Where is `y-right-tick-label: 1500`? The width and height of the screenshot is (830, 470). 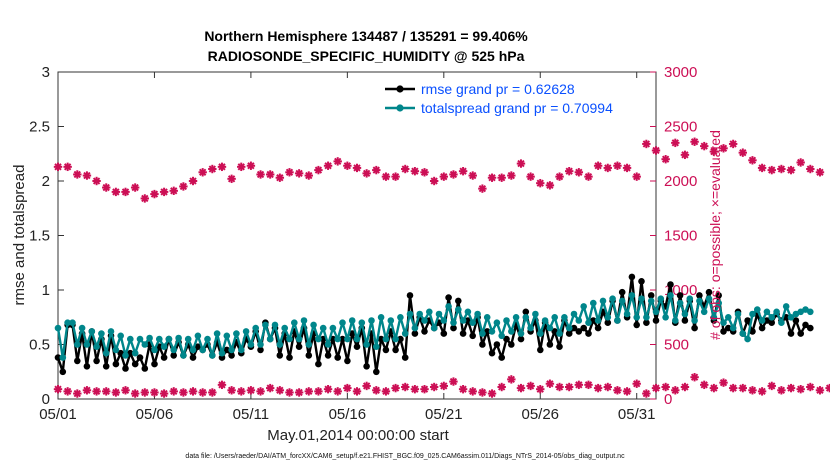 y-right-tick-label: 1500 is located at coordinates (680, 236).